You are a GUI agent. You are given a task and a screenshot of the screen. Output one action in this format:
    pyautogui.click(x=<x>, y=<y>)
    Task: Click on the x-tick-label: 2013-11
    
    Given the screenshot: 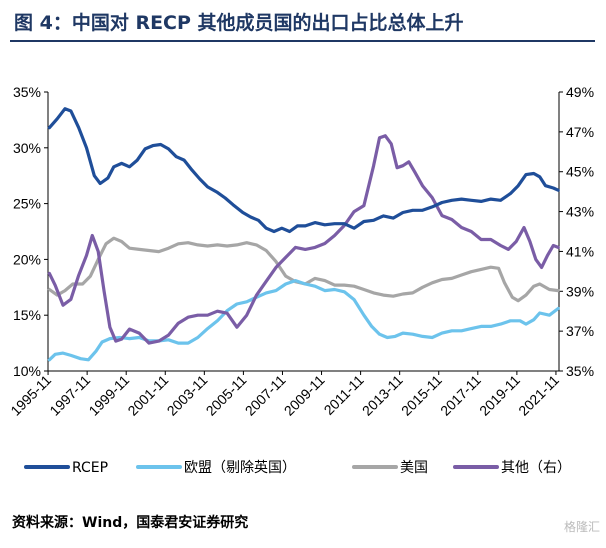 What is the action you would take?
    pyautogui.click(x=382, y=395)
    